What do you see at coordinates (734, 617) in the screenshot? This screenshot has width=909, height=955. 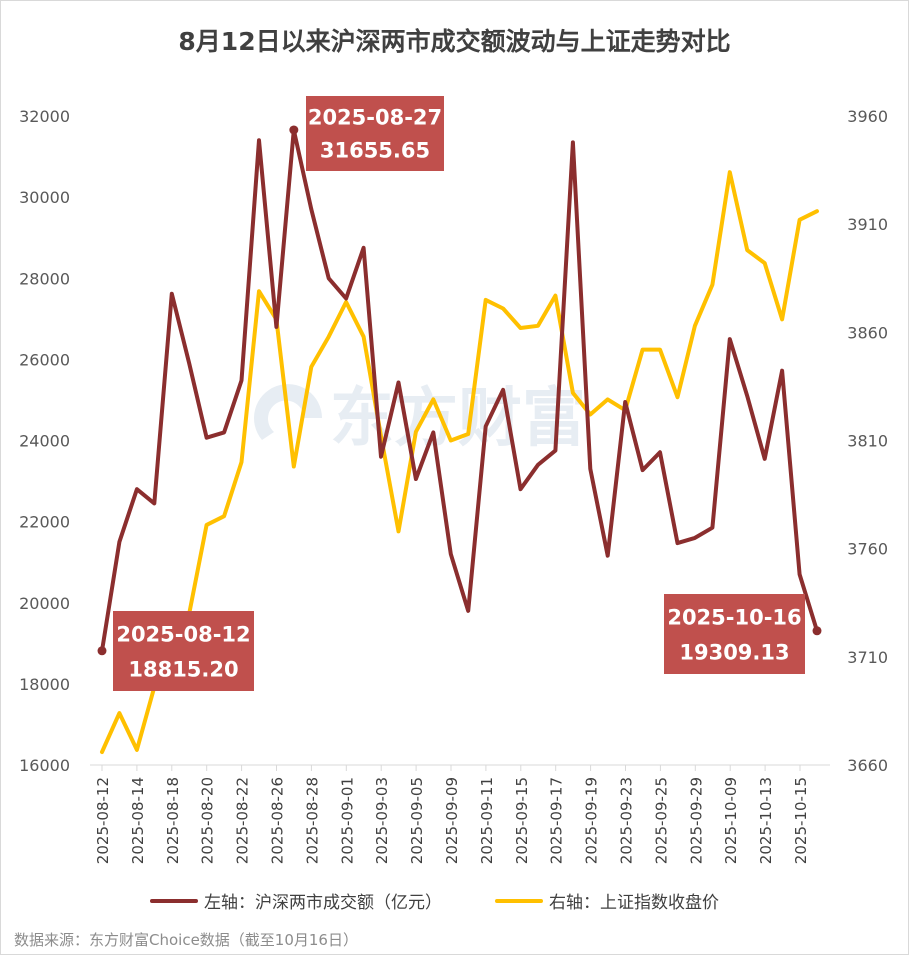 I see `annotation-date: 2025-10-16` at bounding box center [734, 617].